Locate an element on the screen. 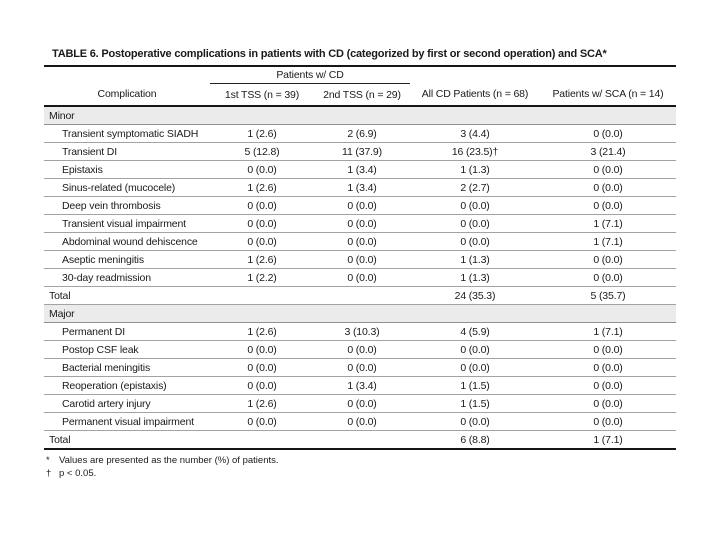 This screenshot has width=720, height=540. complication-label: Permanent visual impairment is located at coordinates (127, 421).